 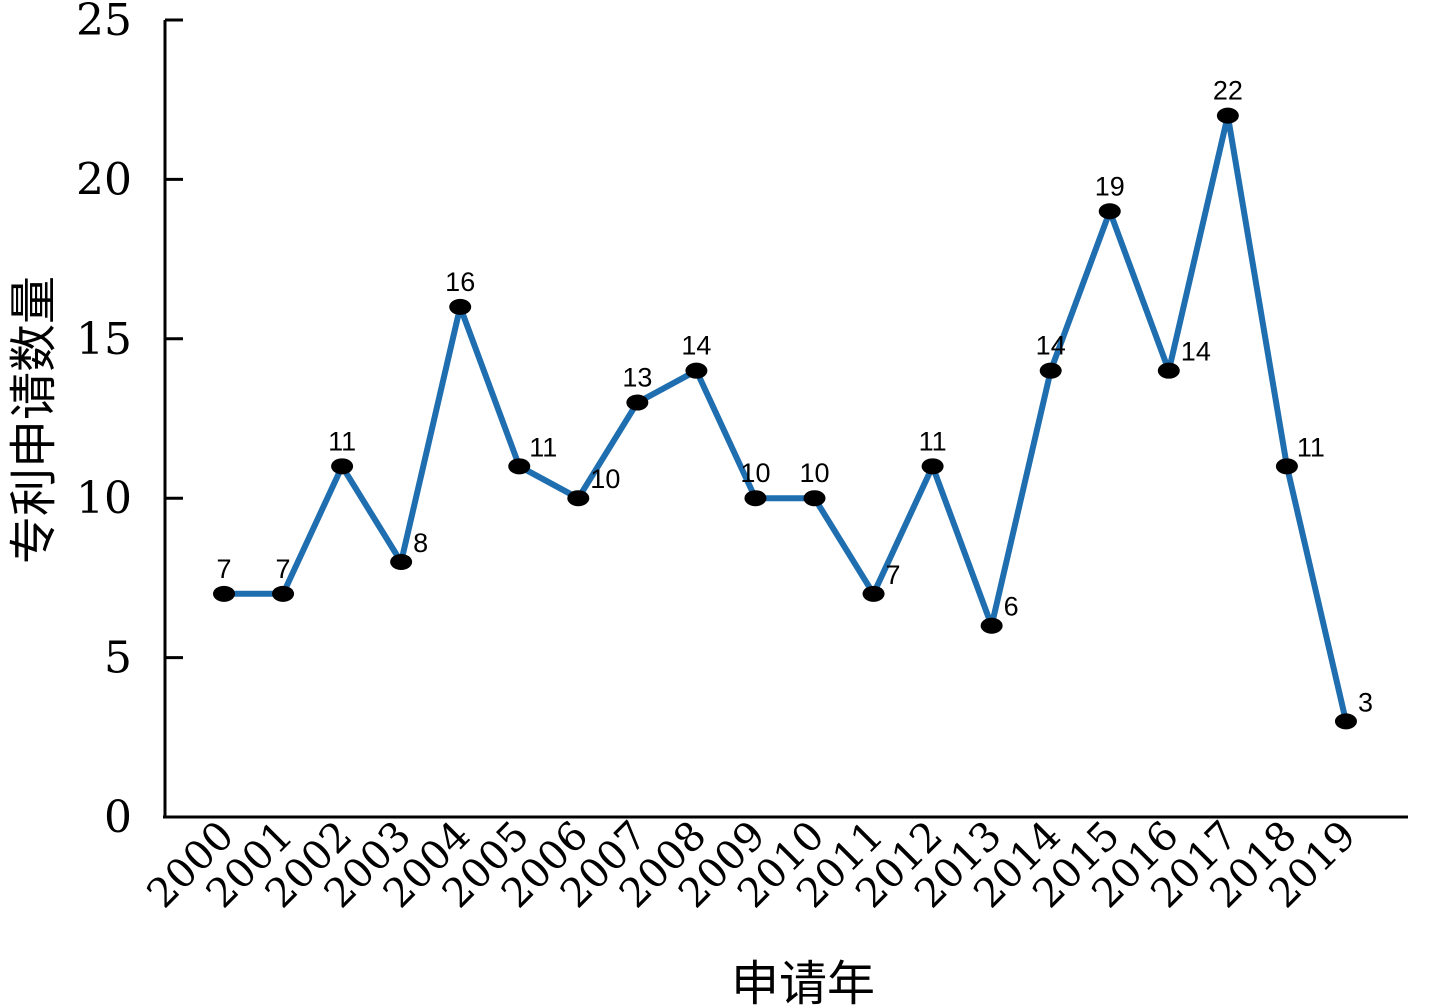 I want to click on data-point-2003, so click(x=401, y=561).